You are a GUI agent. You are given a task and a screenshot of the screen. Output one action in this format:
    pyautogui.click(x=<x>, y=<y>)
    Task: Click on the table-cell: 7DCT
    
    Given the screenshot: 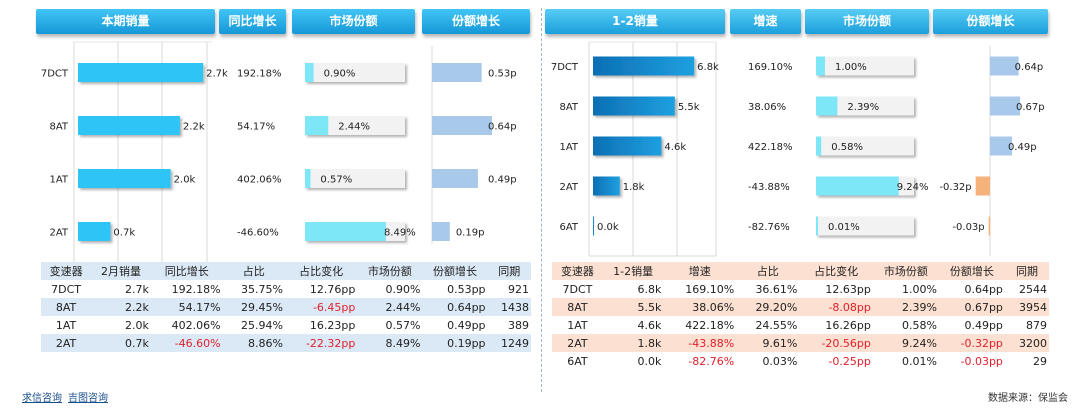 What is the action you would take?
    pyautogui.click(x=577, y=289)
    